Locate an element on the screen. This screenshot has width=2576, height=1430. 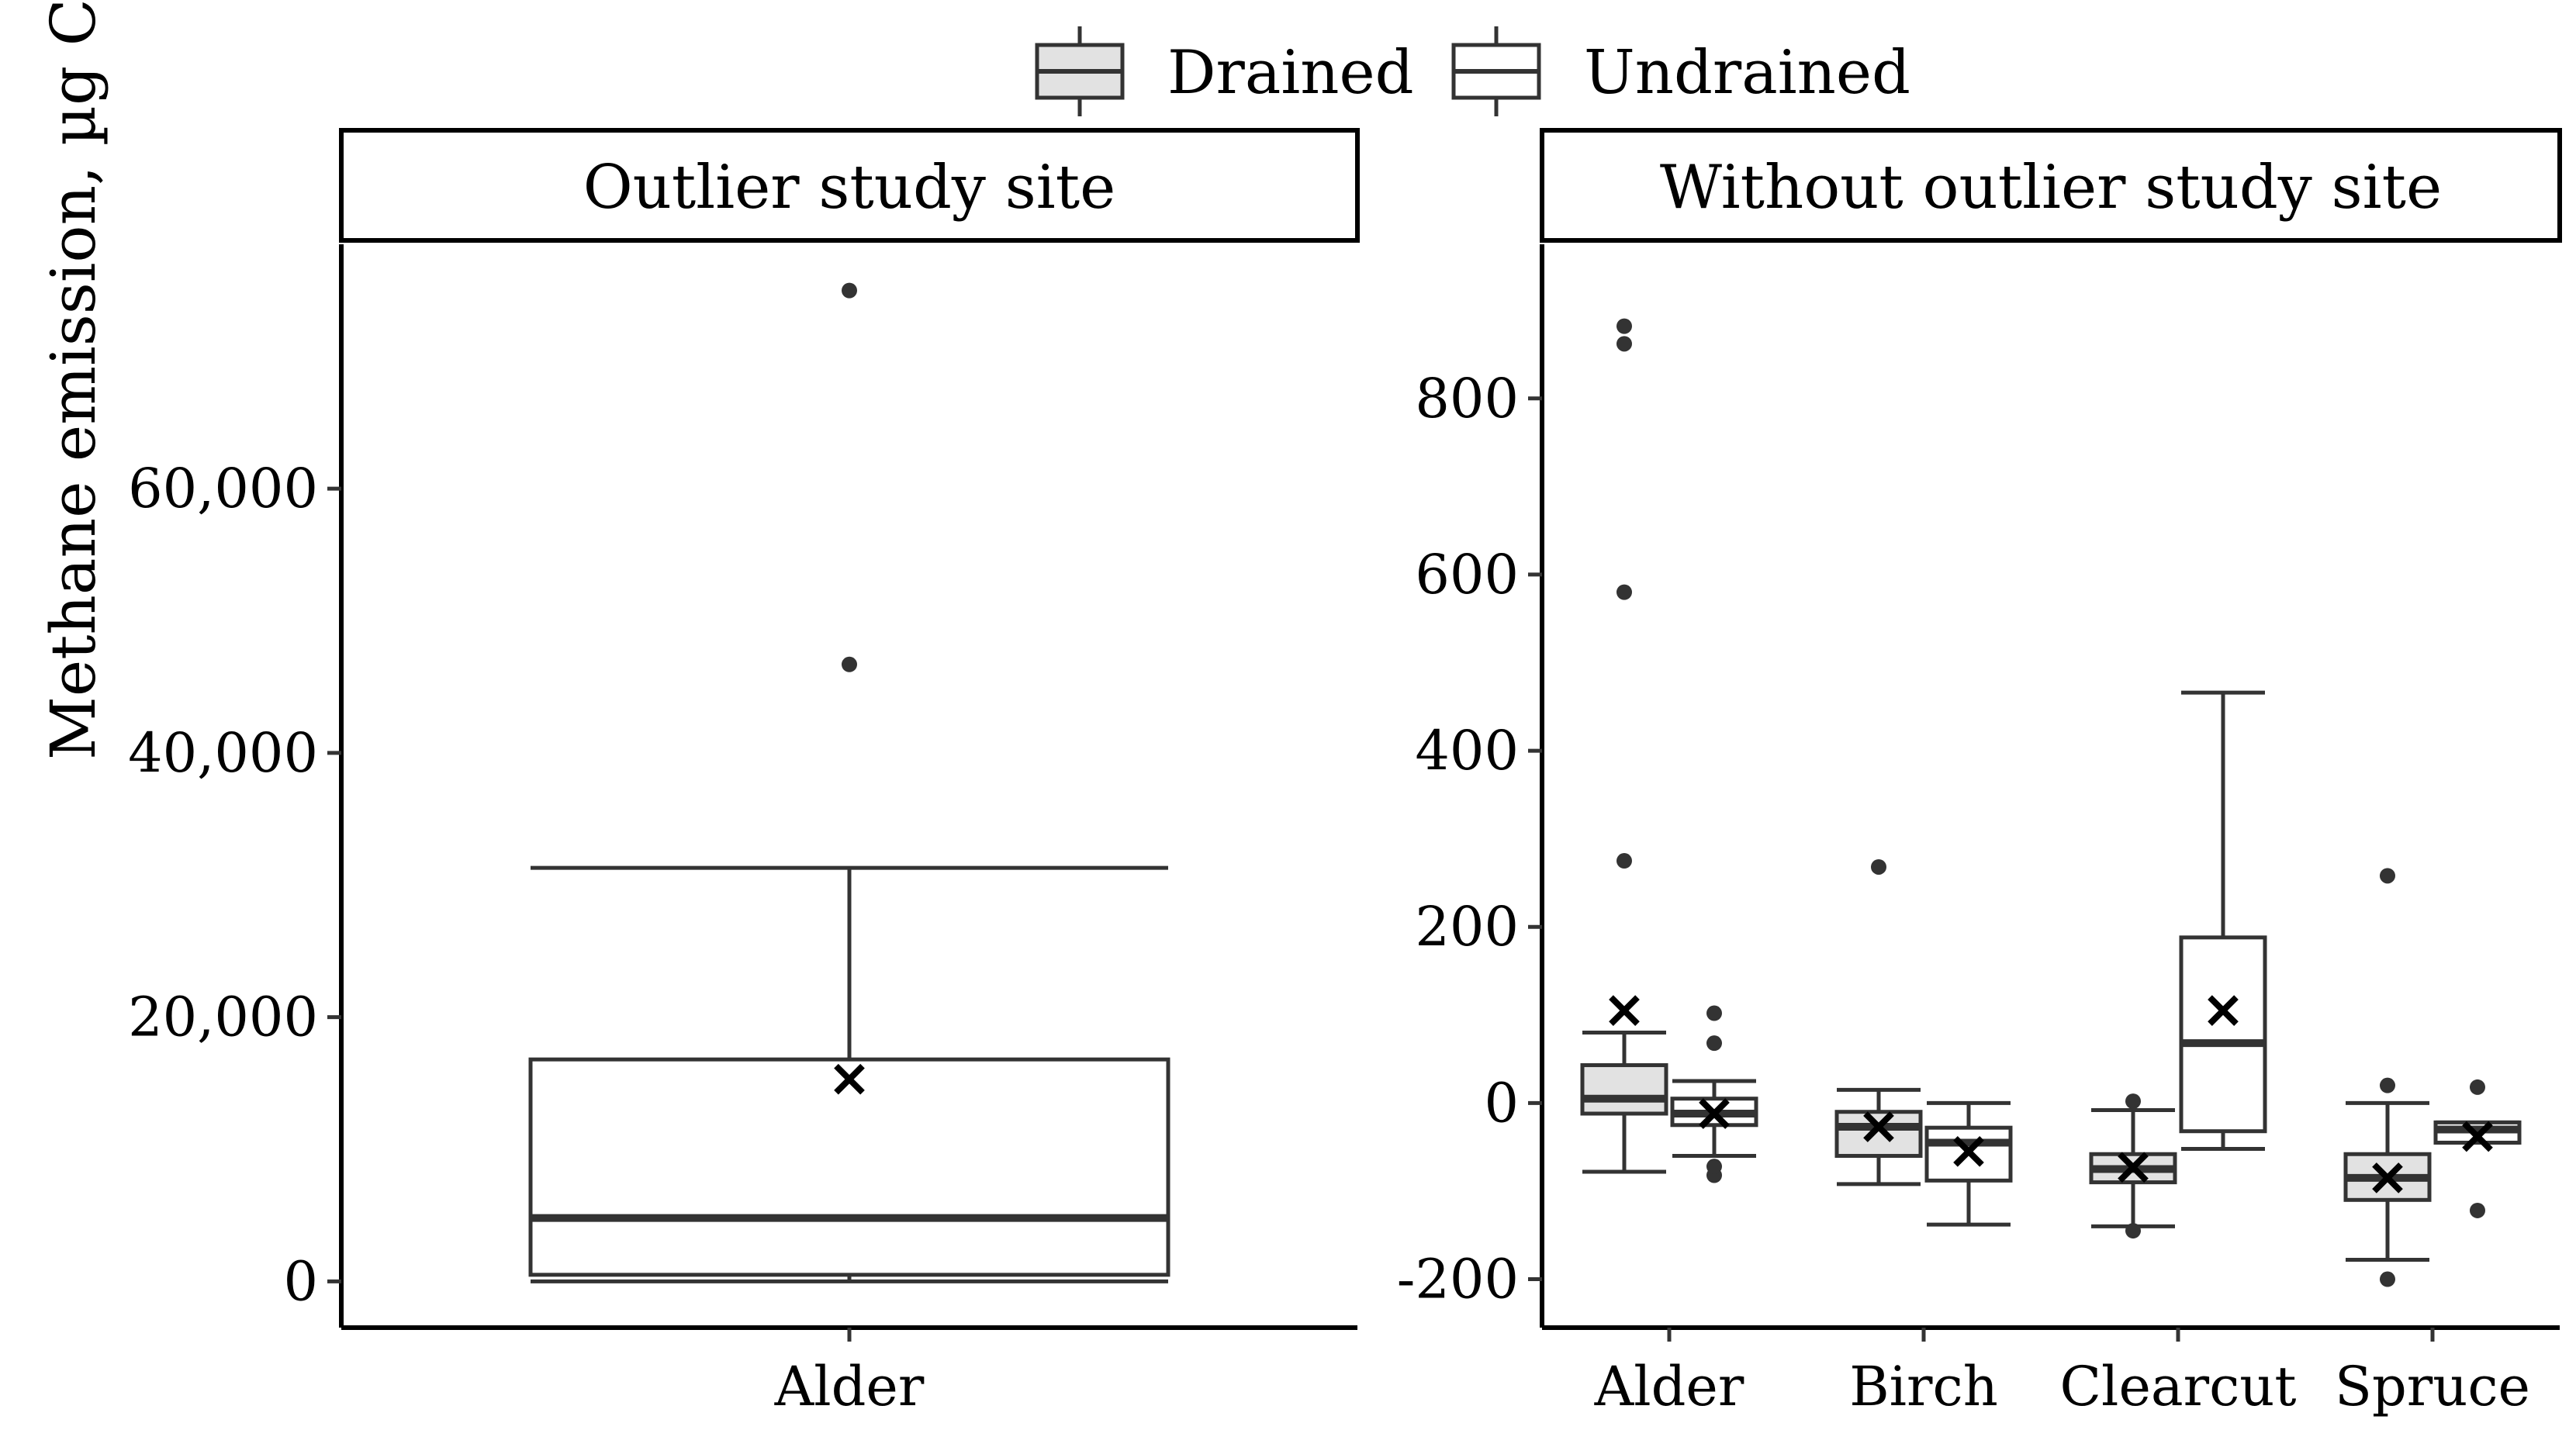
y-tick-label: 800 is located at coordinates (1467, 398).